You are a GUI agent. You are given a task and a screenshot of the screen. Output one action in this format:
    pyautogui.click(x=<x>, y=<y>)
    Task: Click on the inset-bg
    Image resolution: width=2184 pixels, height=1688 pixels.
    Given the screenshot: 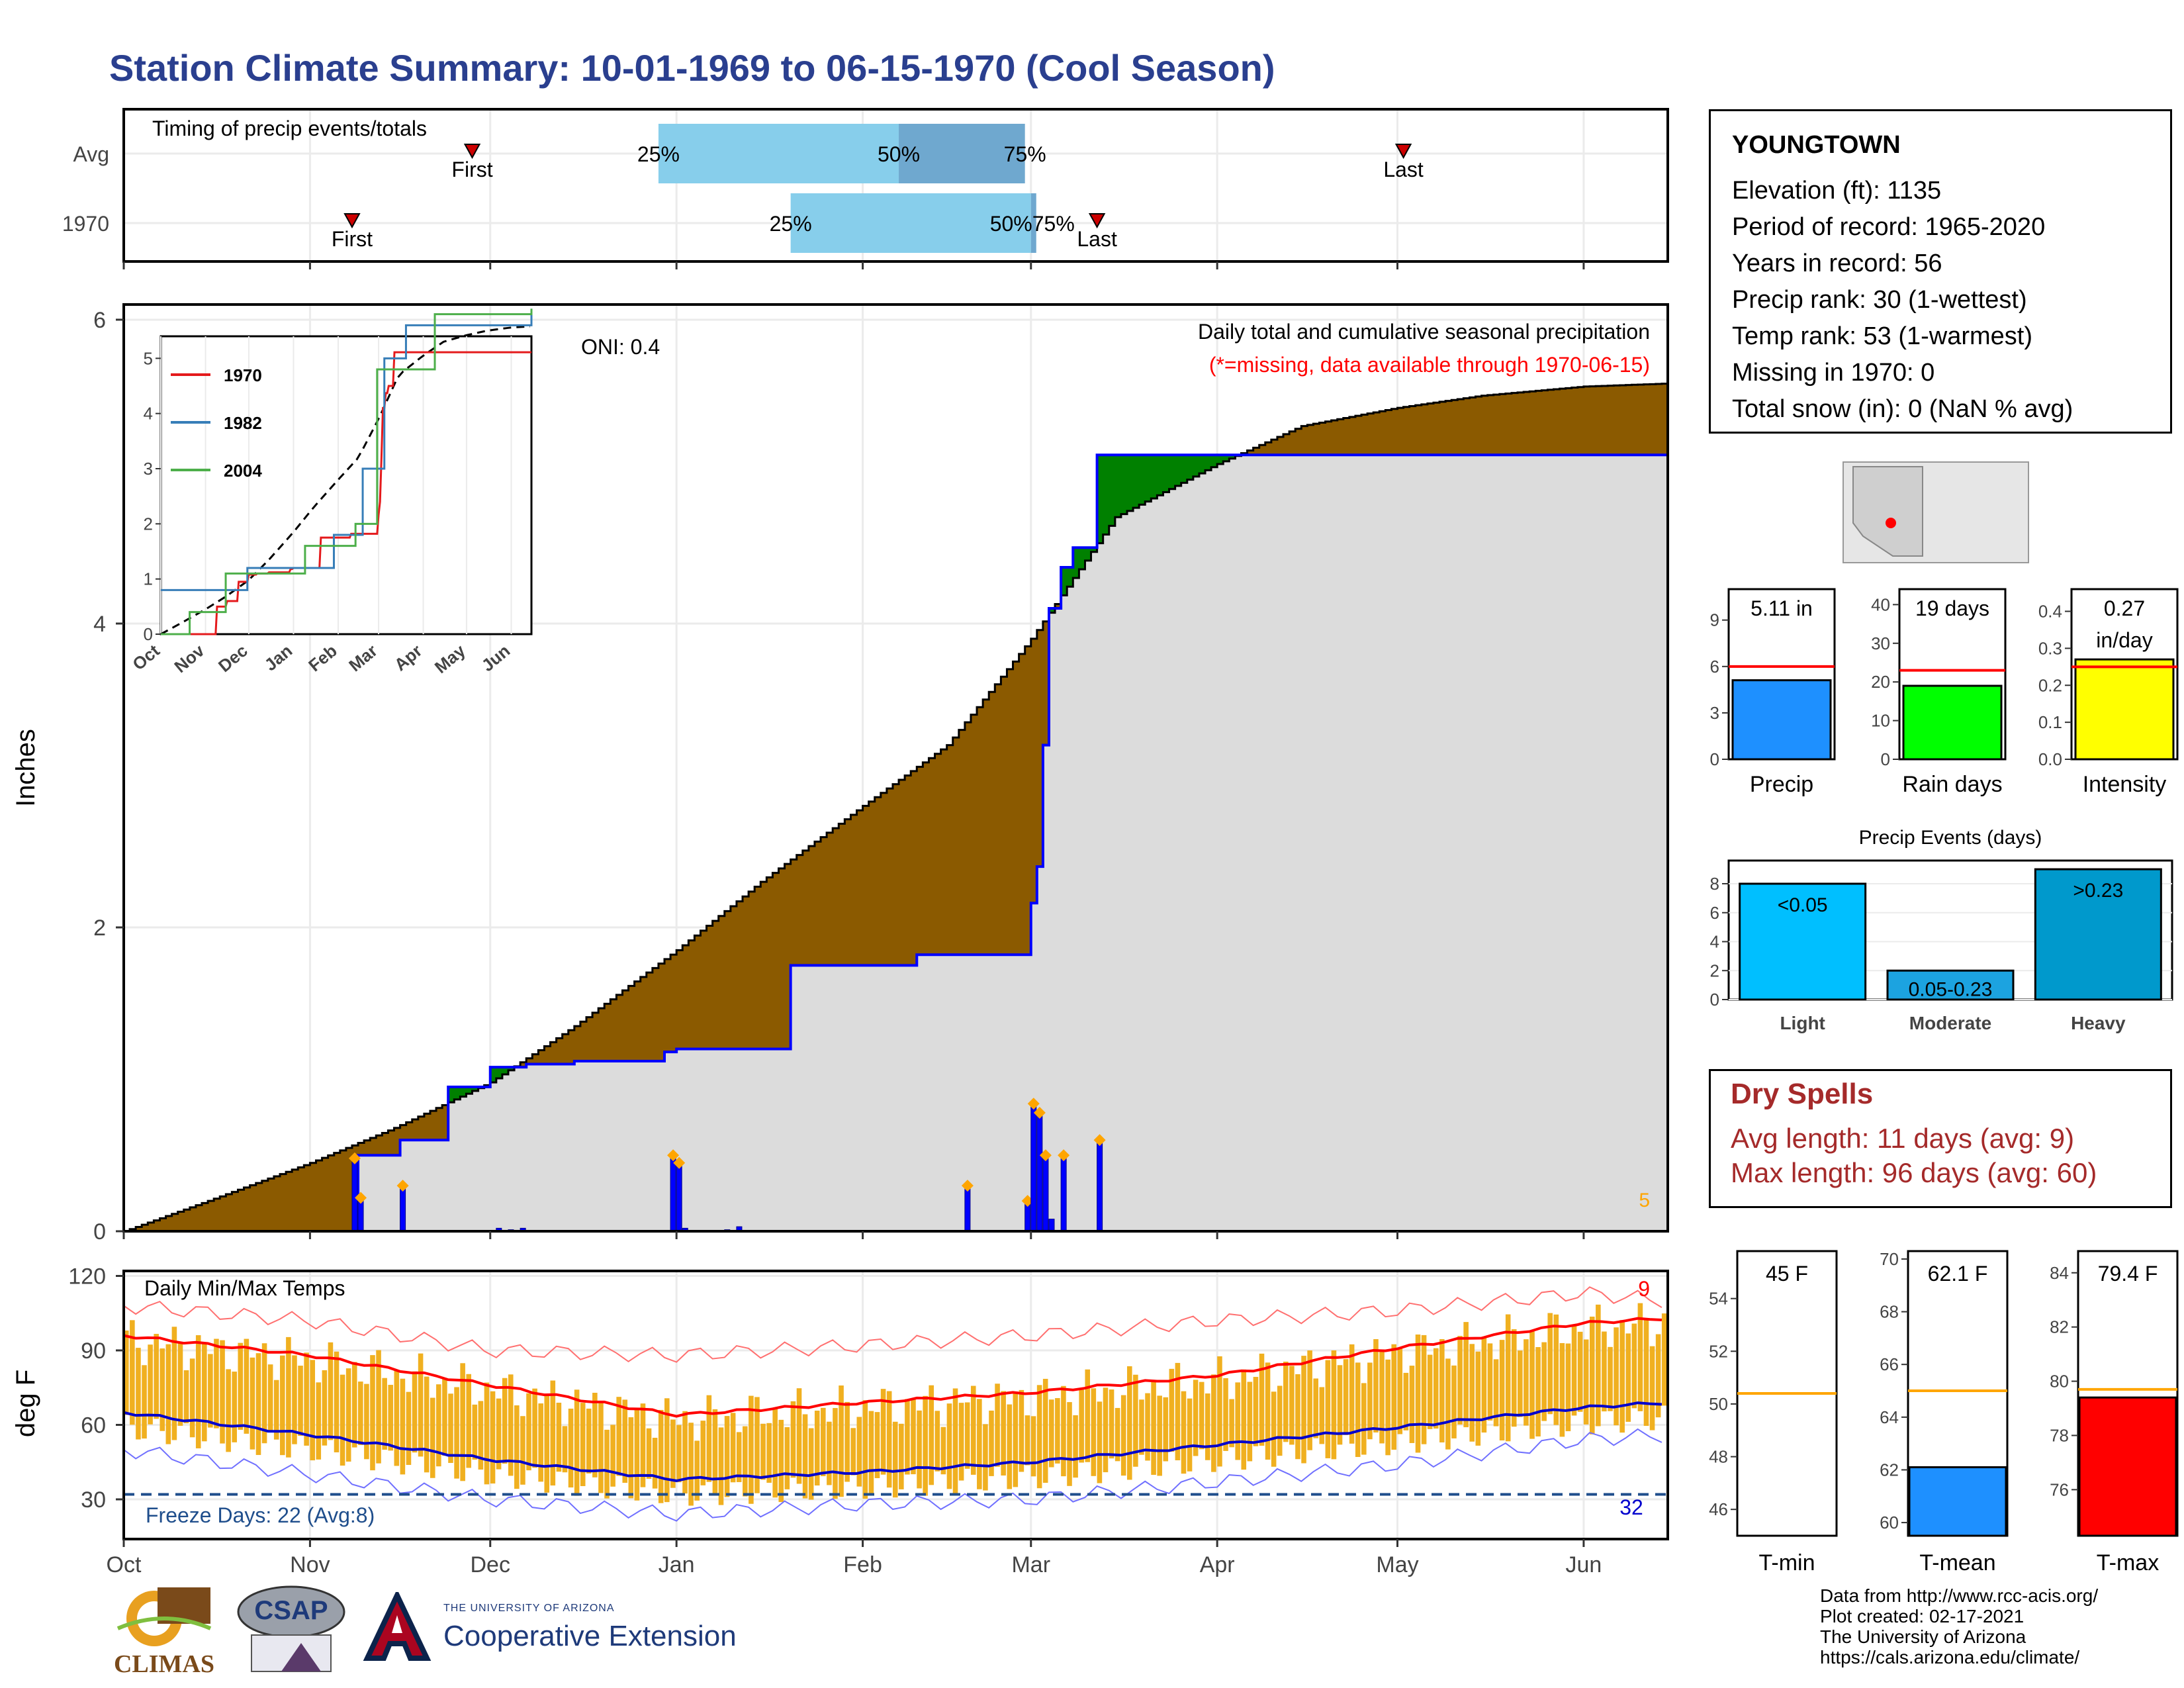 What is the action you would take?
    pyautogui.click(x=346, y=485)
    